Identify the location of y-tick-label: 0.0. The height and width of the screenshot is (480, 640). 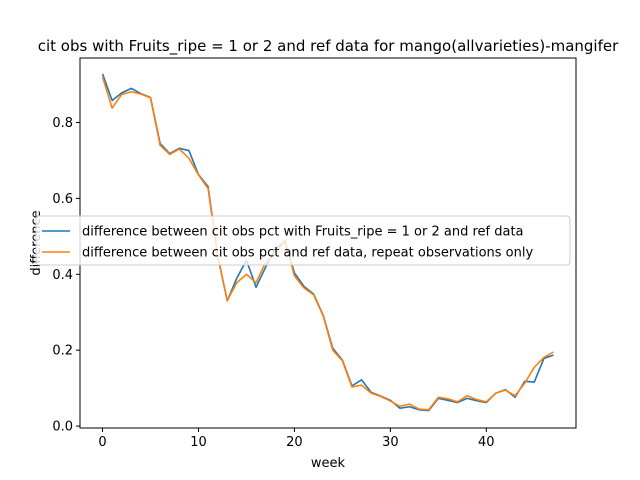
(62, 427).